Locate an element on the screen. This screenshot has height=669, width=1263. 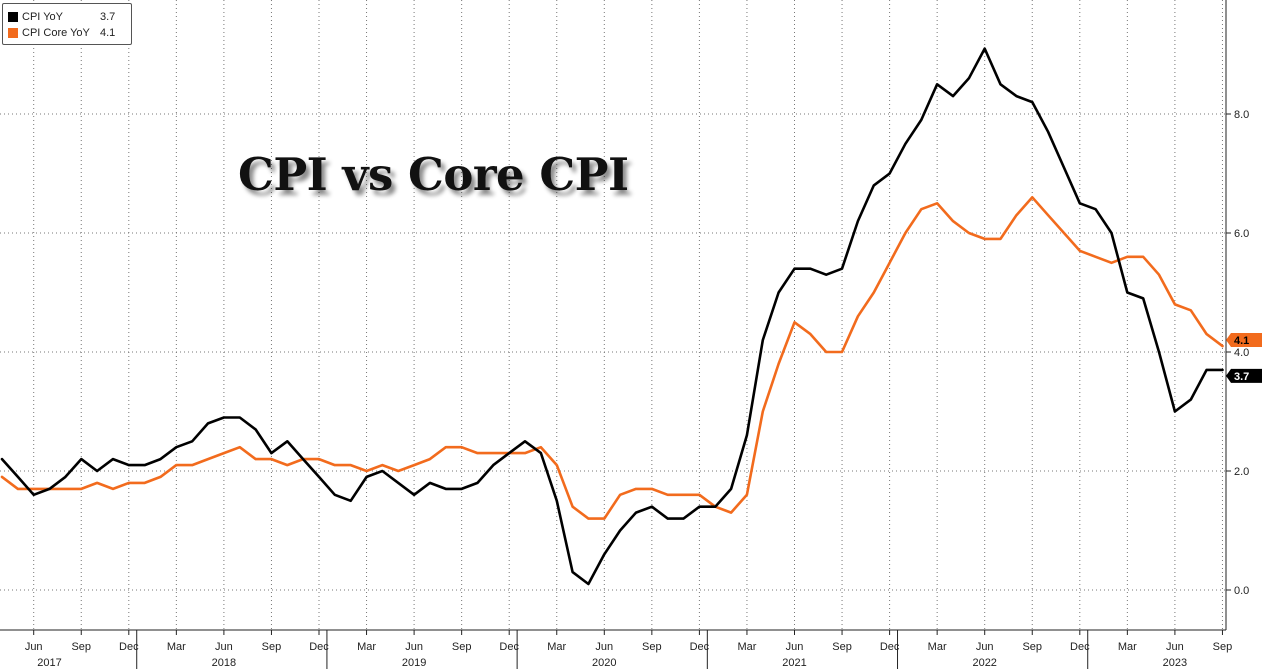
last-value-badges: 4.1 3.7 is located at coordinates (1244, 358).